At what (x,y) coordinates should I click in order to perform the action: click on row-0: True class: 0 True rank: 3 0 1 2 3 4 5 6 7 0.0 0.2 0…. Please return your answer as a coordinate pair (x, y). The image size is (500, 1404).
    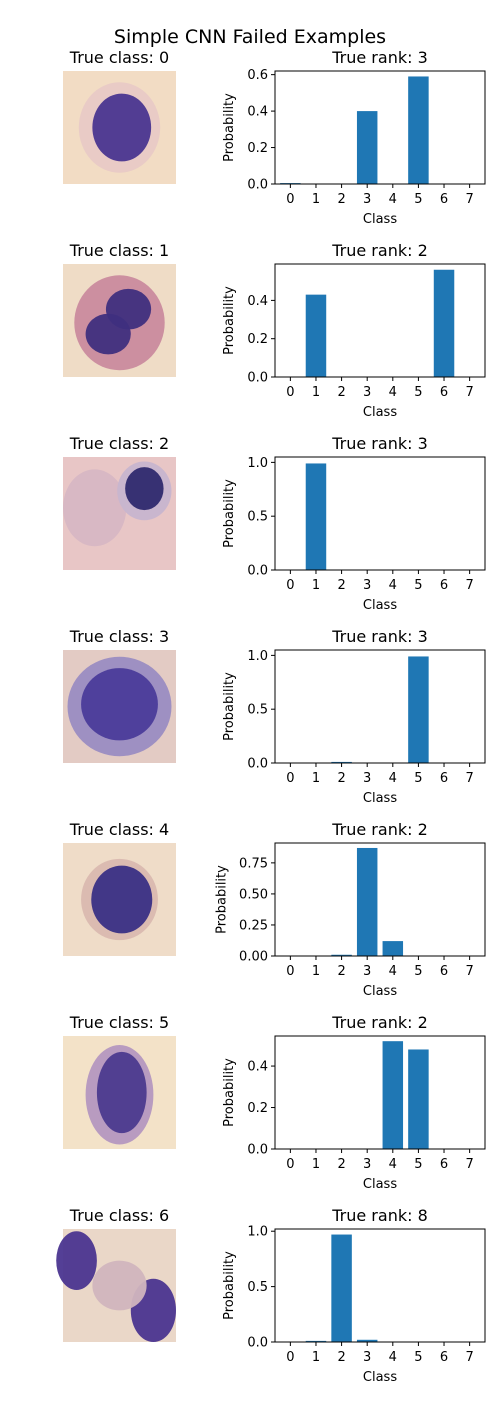
    Looking at the image, I should click on (274, 137).